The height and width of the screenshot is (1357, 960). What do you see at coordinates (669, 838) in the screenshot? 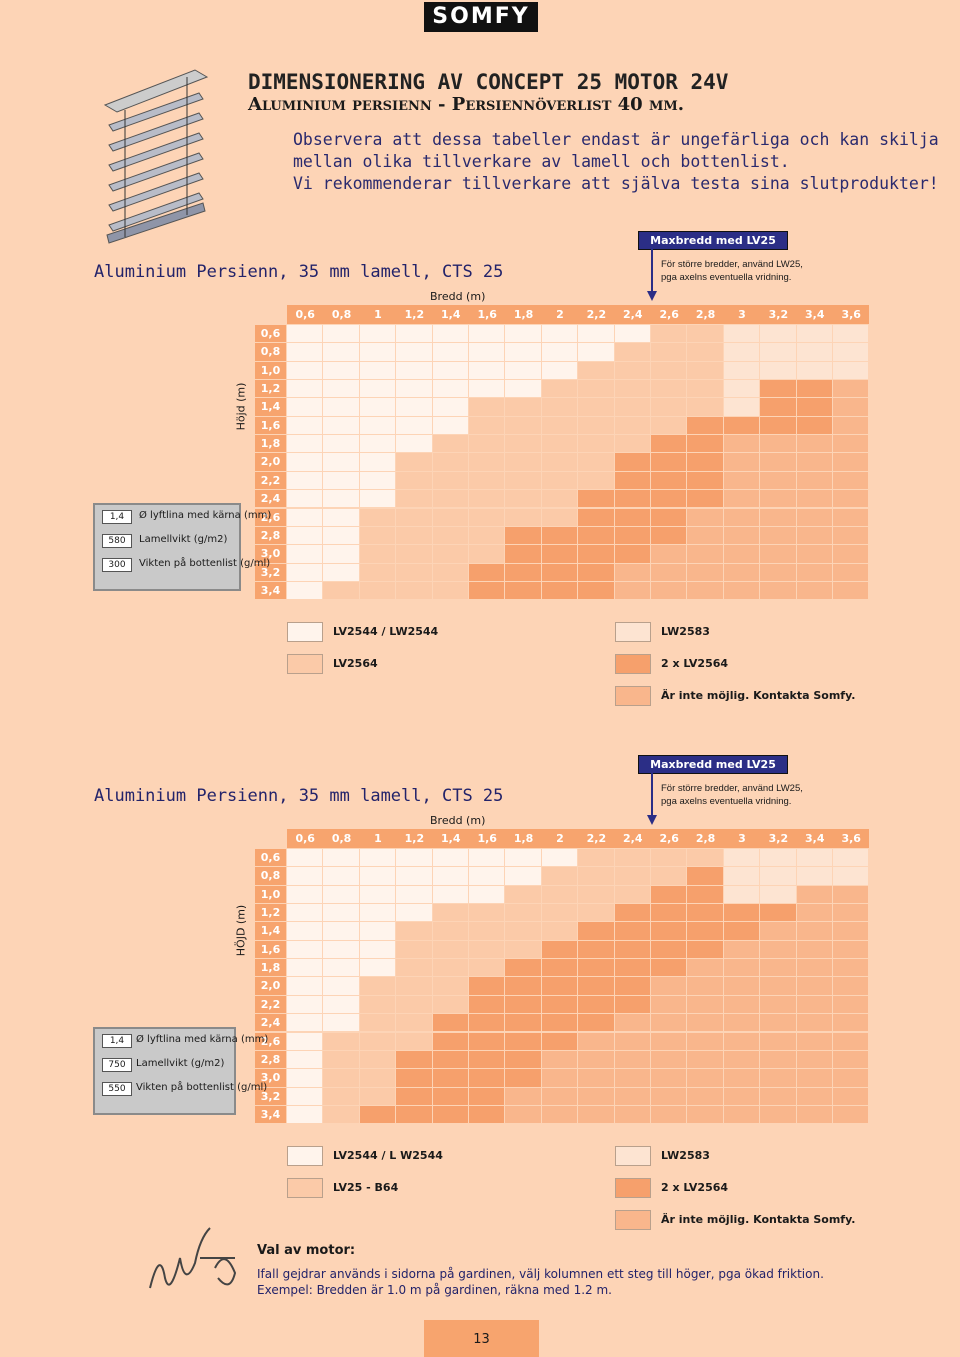
I see `column-label: 2,6` at bounding box center [669, 838].